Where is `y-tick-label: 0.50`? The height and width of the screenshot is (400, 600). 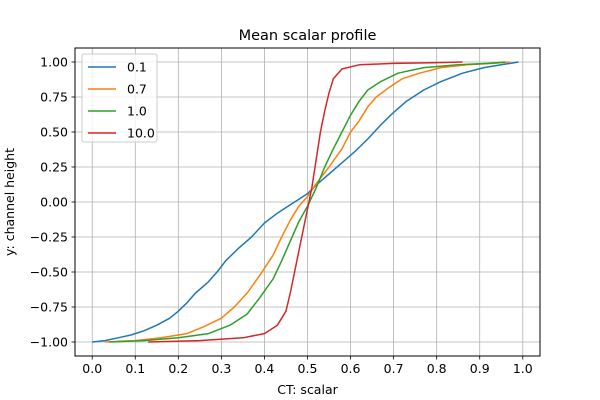 y-tick-label: 0.50 is located at coordinates (54, 132).